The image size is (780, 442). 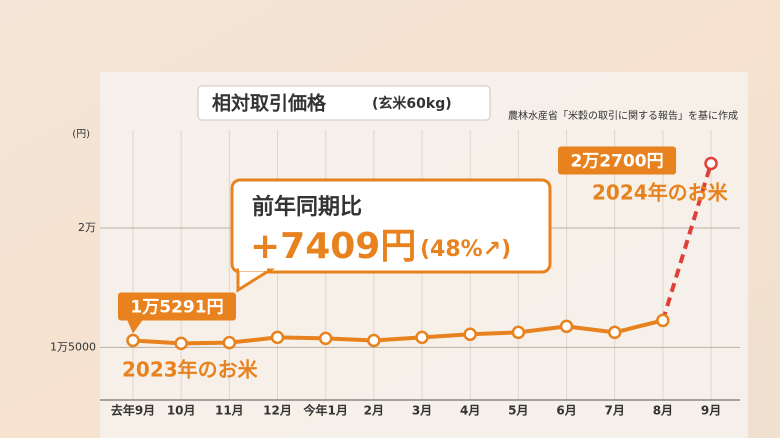 I want to click on callout-tail-cover, so click(x=253, y=266).